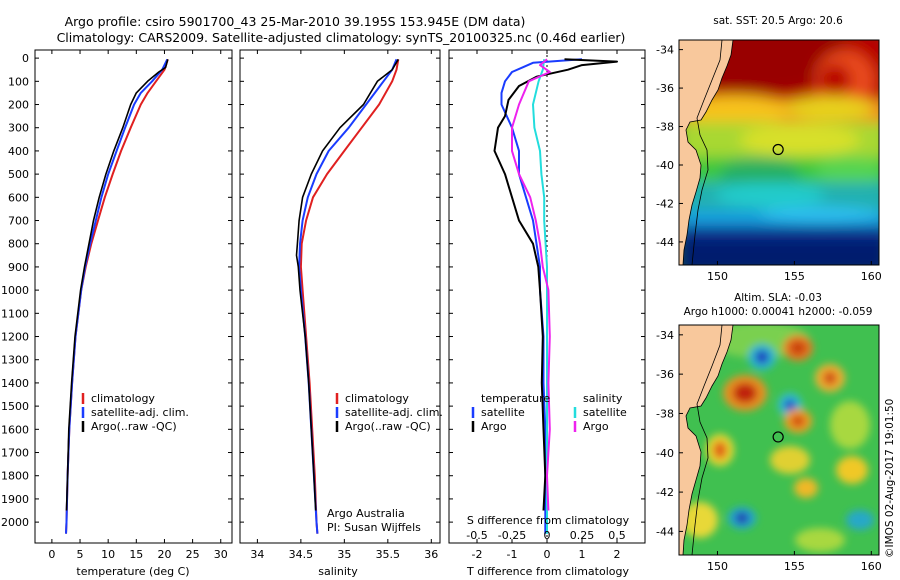  Describe the element at coordinates (794, 276) in the screenshot. I see `map-x-tick-label: 155` at that location.